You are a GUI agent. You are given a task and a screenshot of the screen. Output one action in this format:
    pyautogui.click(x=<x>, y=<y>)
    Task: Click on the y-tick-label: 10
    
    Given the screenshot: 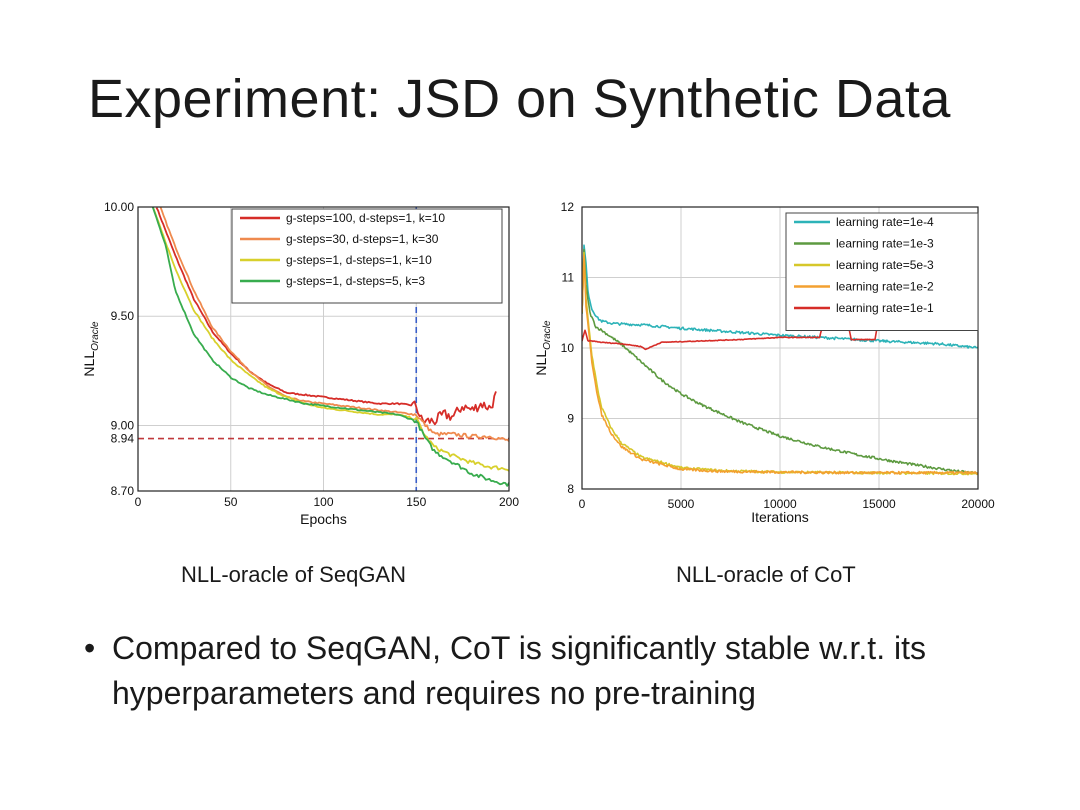 What is the action you would take?
    pyautogui.click(x=568, y=348)
    